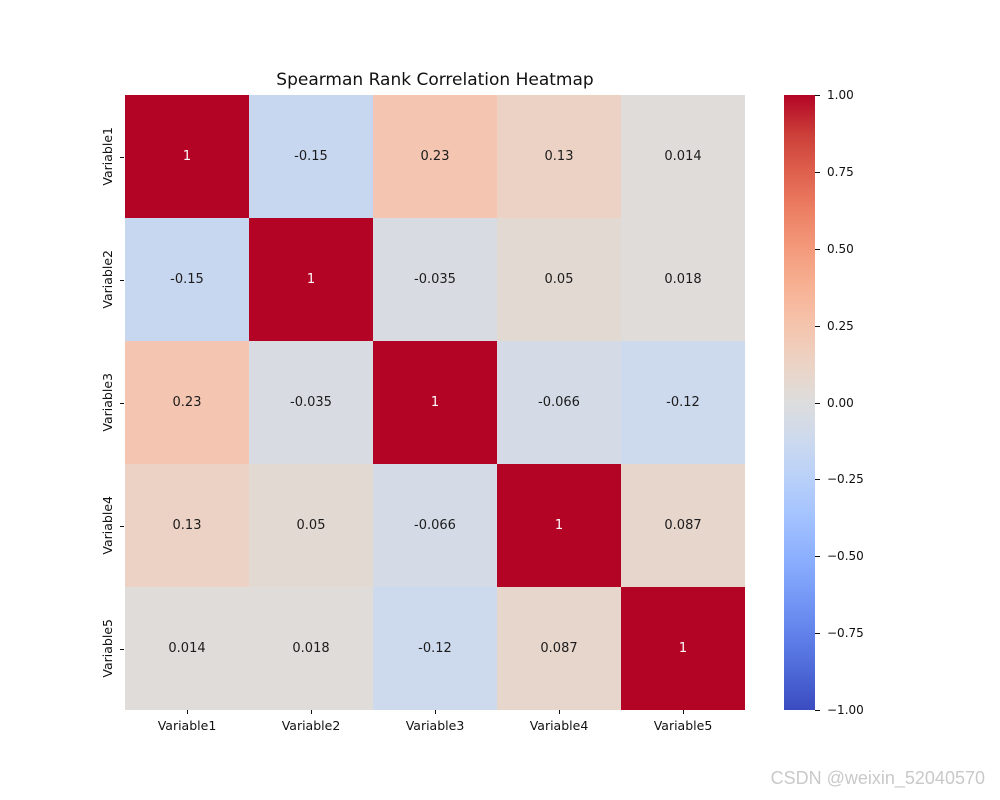 The image size is (1000, 800). I want to click on y-tick-label: Variable1, so click(107, 156).